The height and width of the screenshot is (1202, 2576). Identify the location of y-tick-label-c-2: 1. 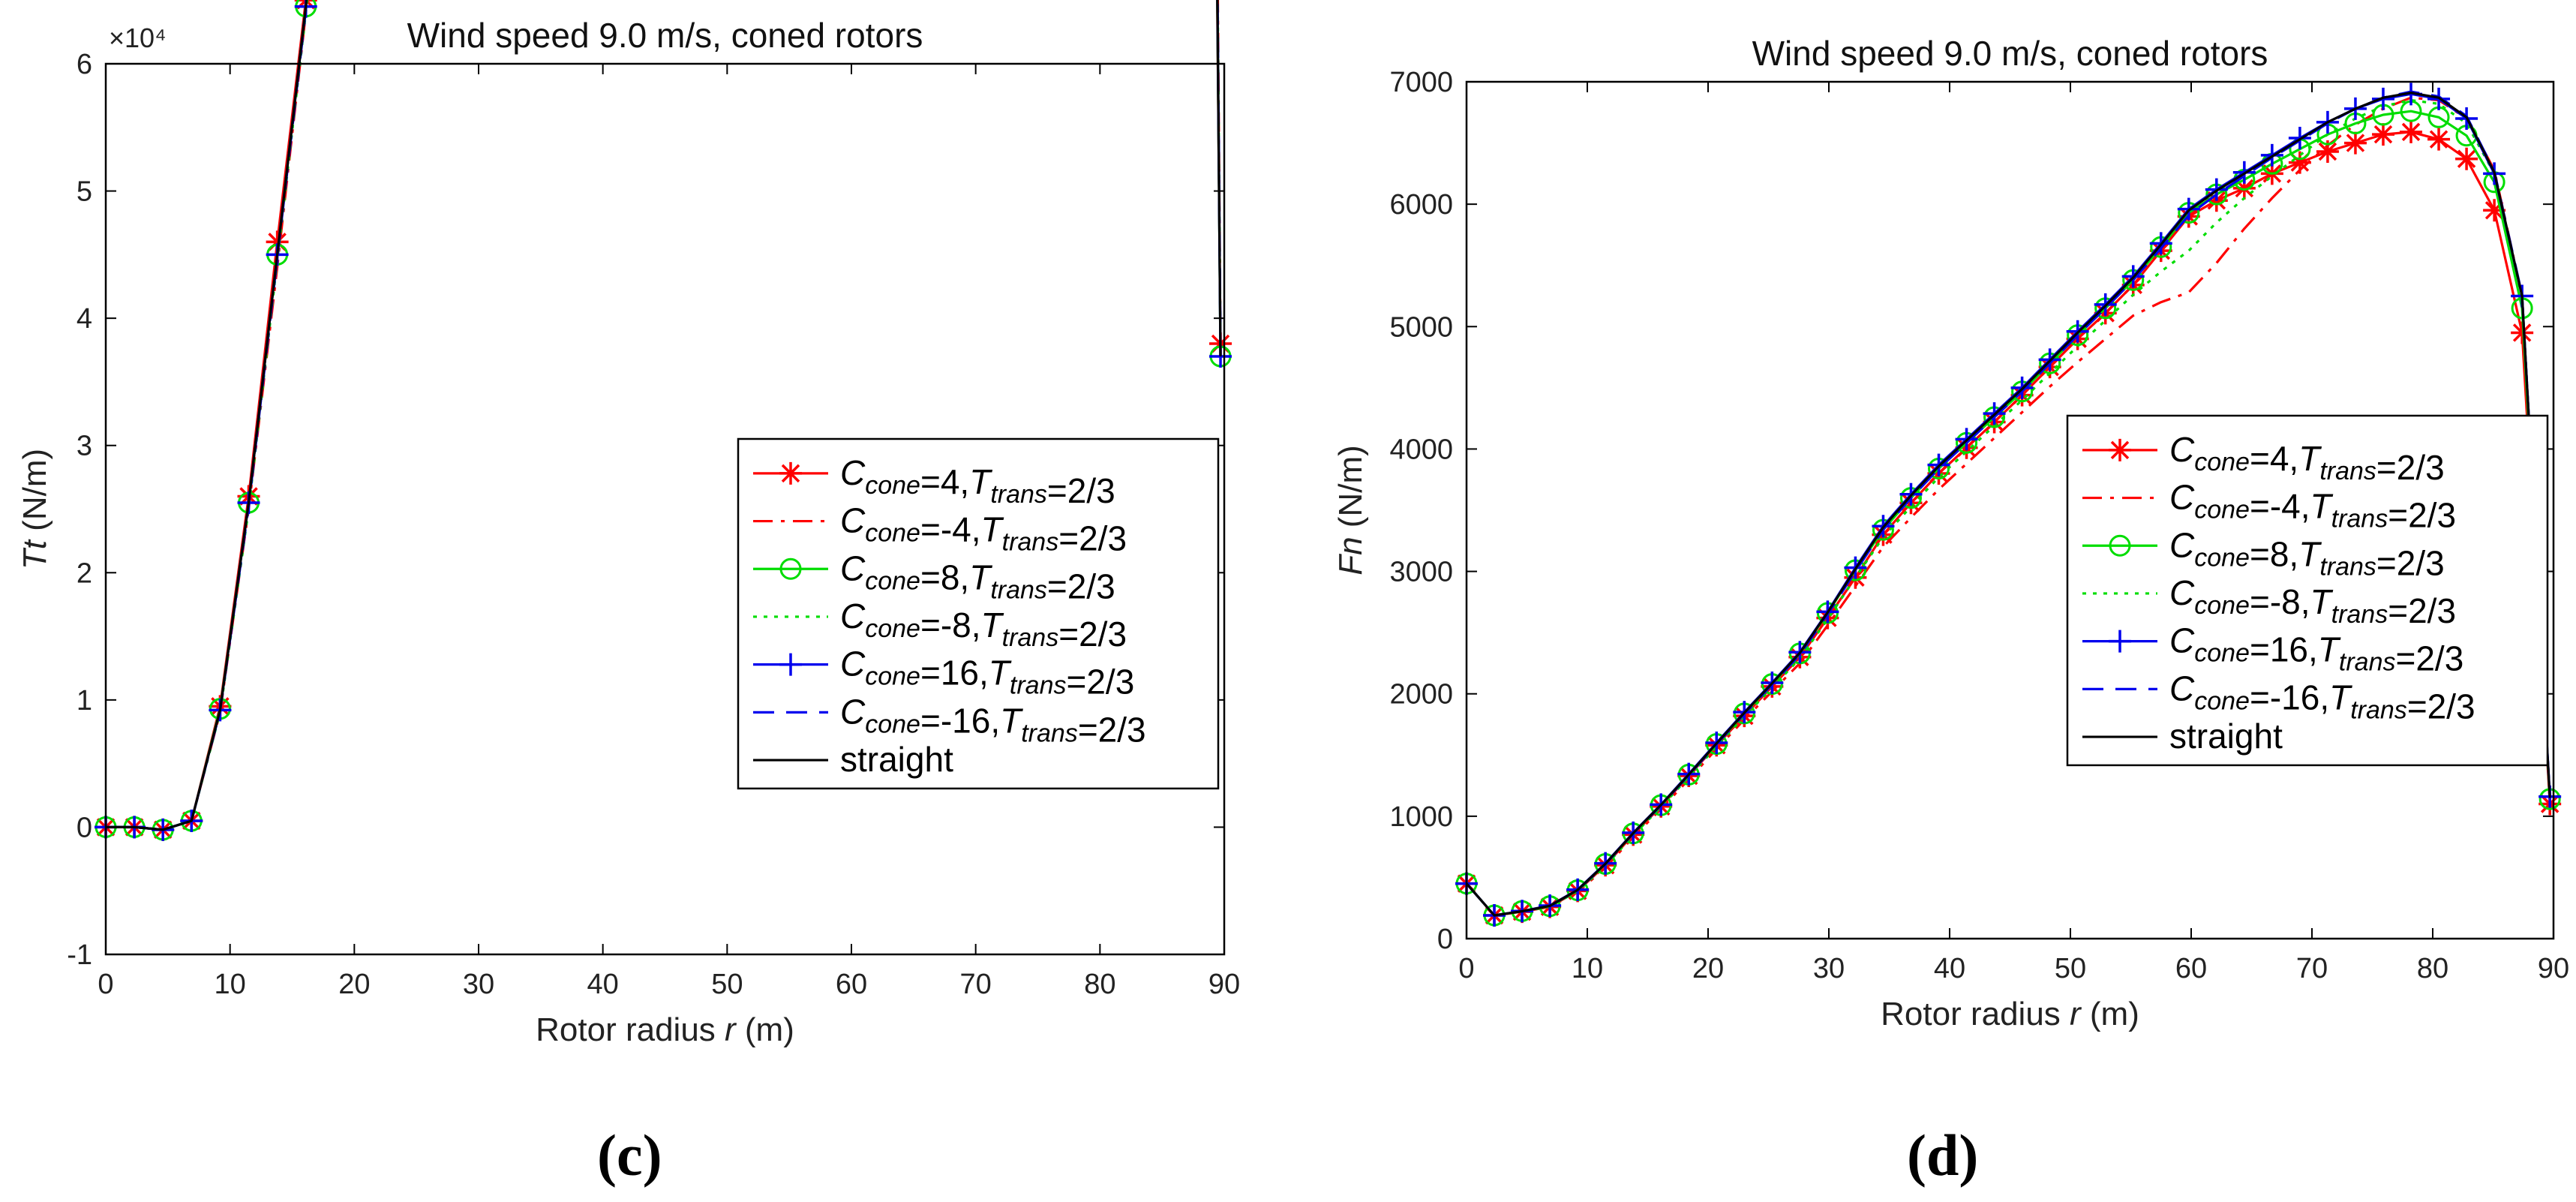
(84, 701).